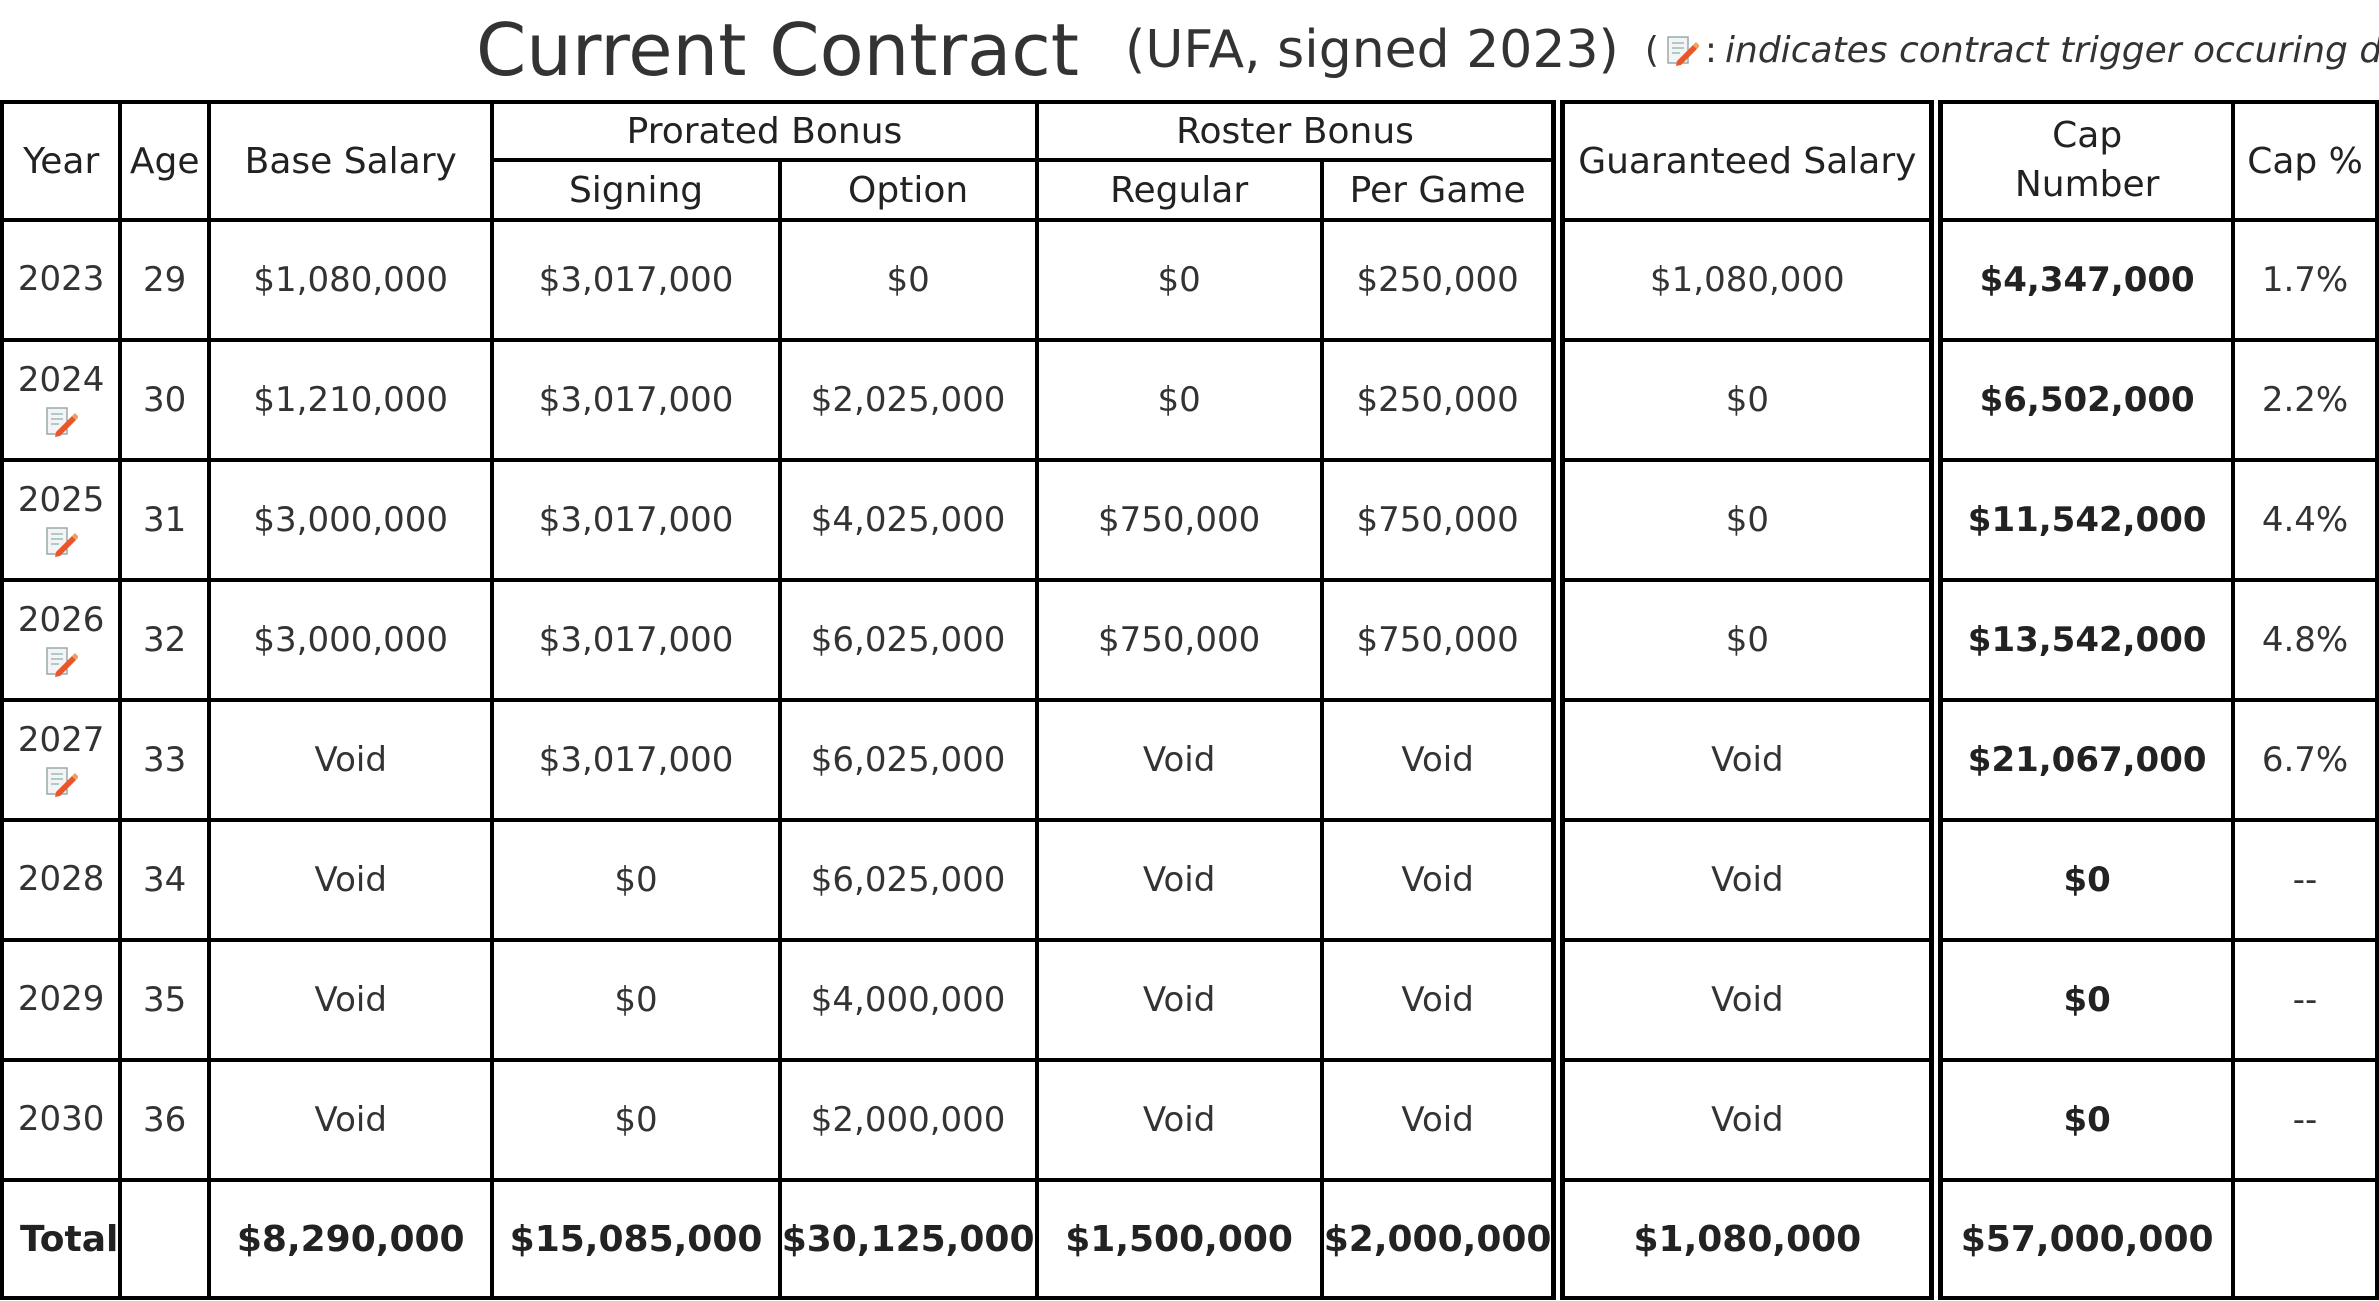 The width and height of the screenshot is (2379, 1301). I want to click on header-cap-number: Cap Number, so click(2082, 161).